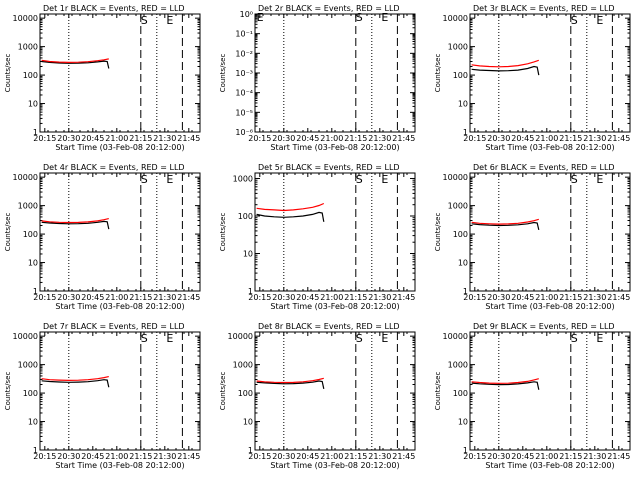 The height and width of the screenshot is (480, 640). Describe the element at coordinates (244, 34) in the screenshot. I see `y-tick-label: 10⁻¹` at that location.